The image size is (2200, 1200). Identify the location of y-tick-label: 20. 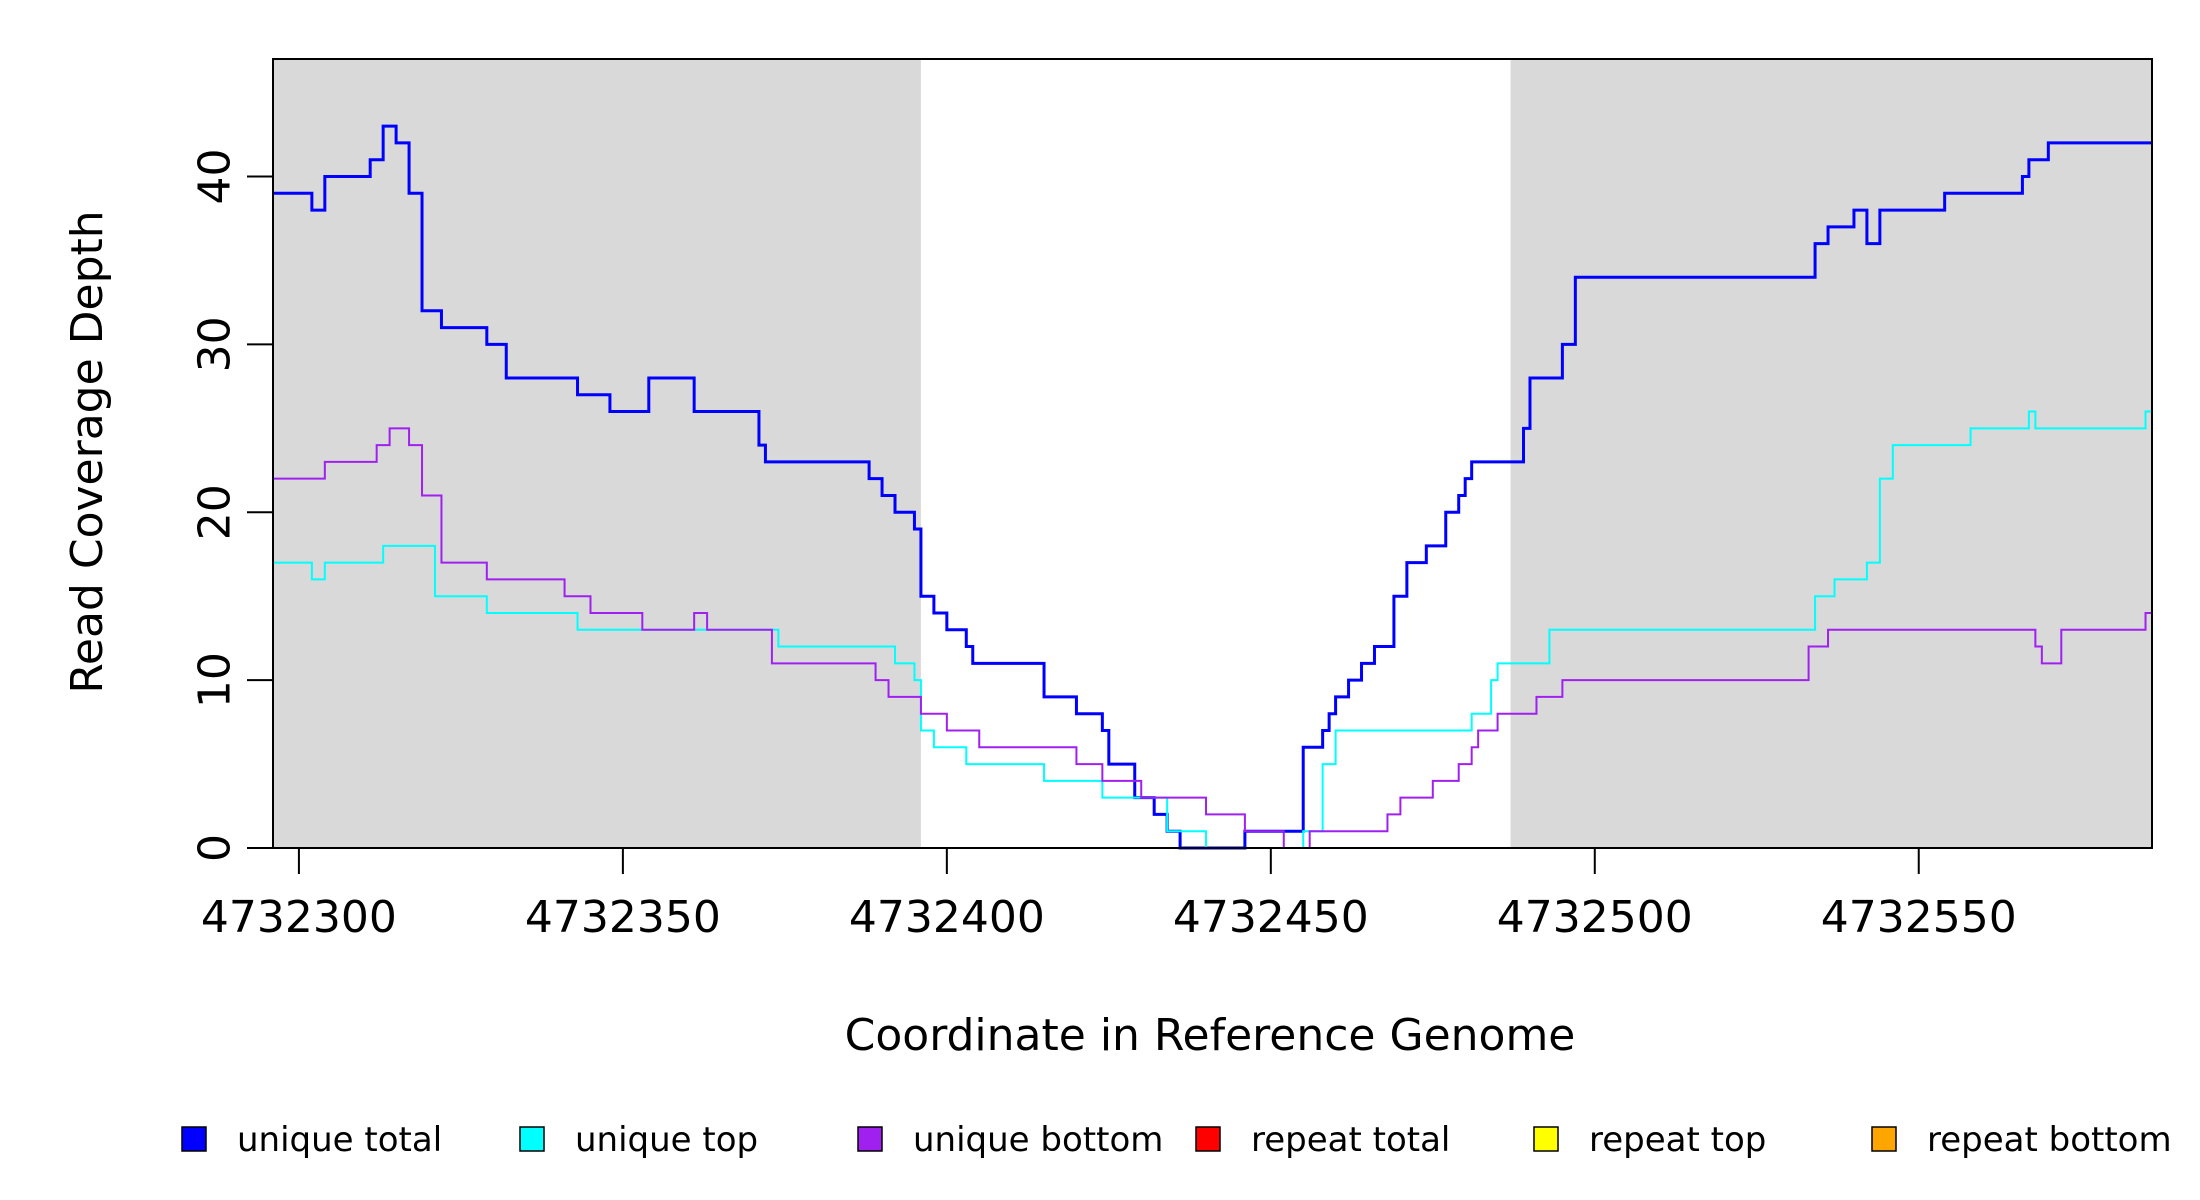
(215, 512).